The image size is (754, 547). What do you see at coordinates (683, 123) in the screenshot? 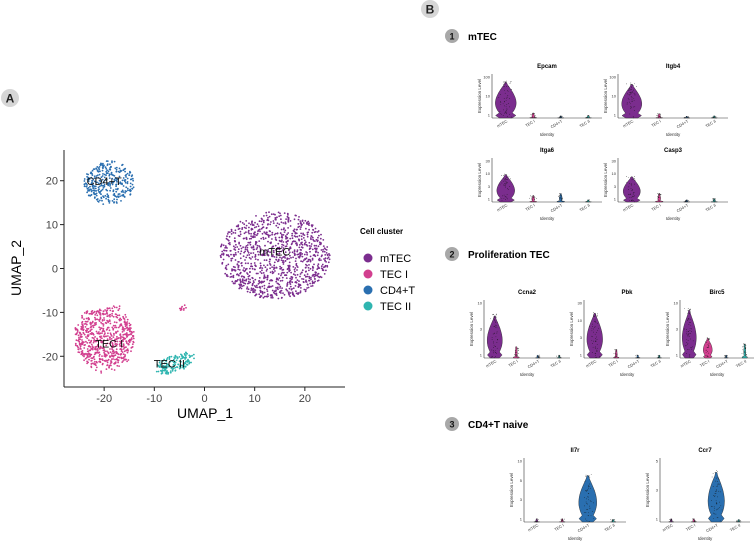
I see `violin-x-tick: CD4+T` at bounding box center [683, 123].